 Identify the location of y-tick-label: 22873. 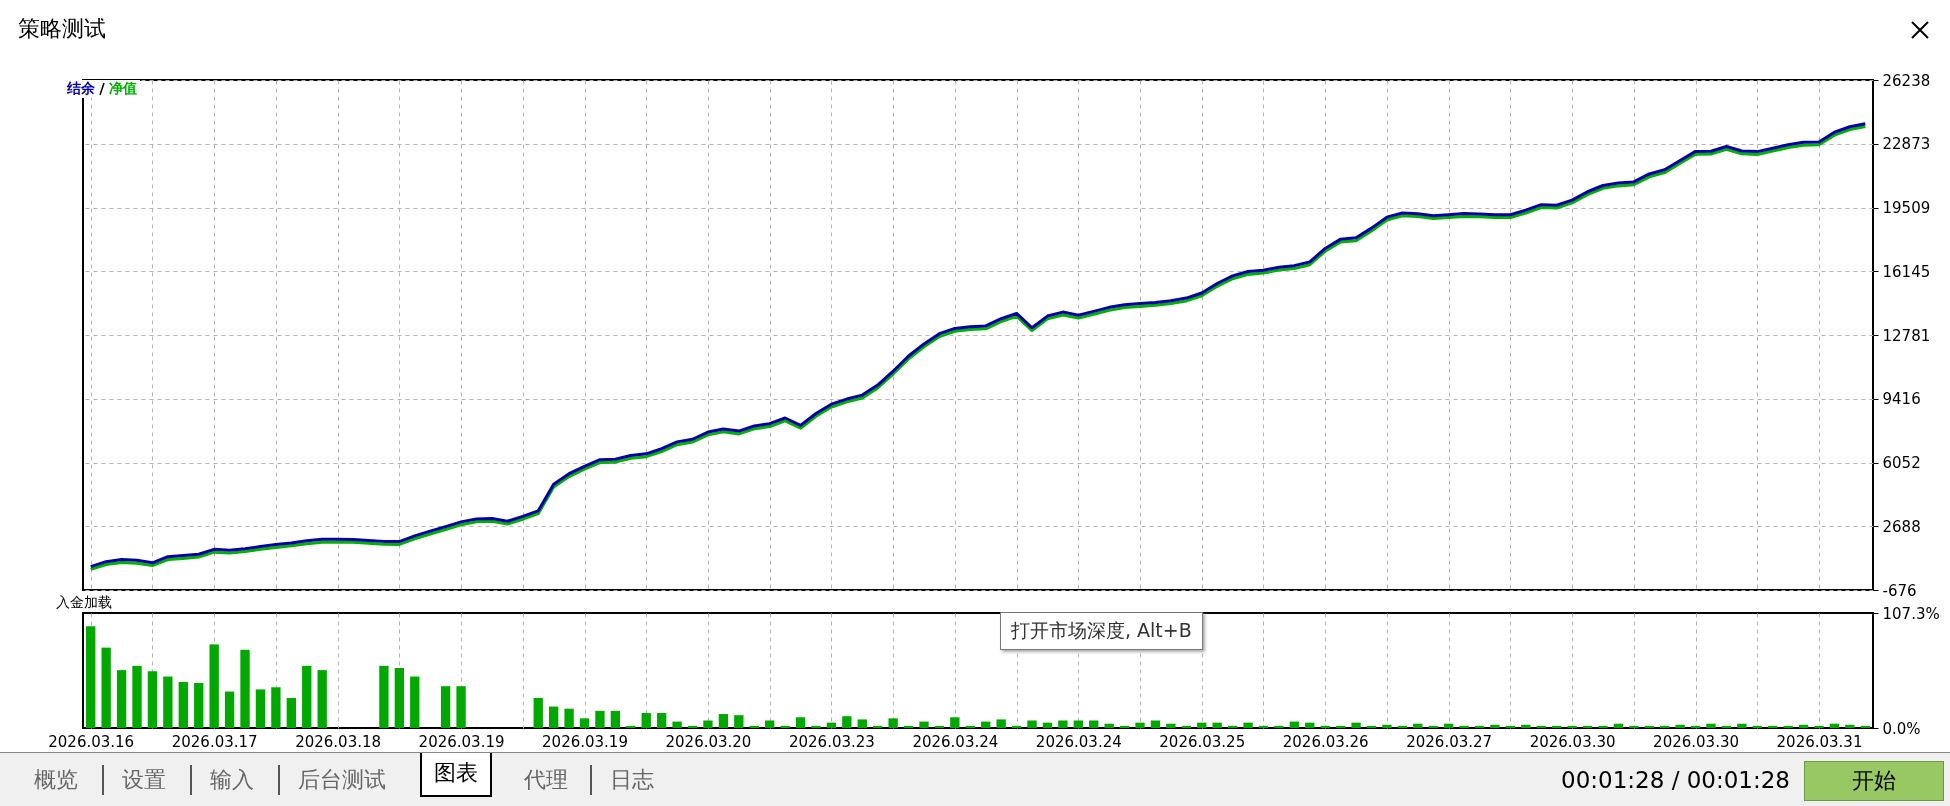
(1906, 144).